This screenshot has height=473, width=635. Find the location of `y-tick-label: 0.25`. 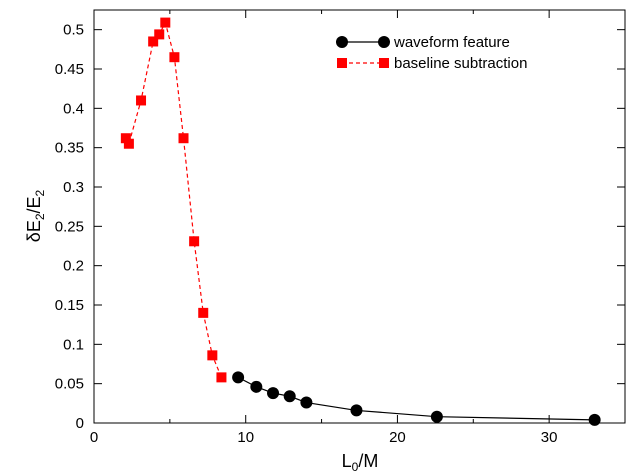

y-tick-label: 0.25 is located at coordinates (69, 226).